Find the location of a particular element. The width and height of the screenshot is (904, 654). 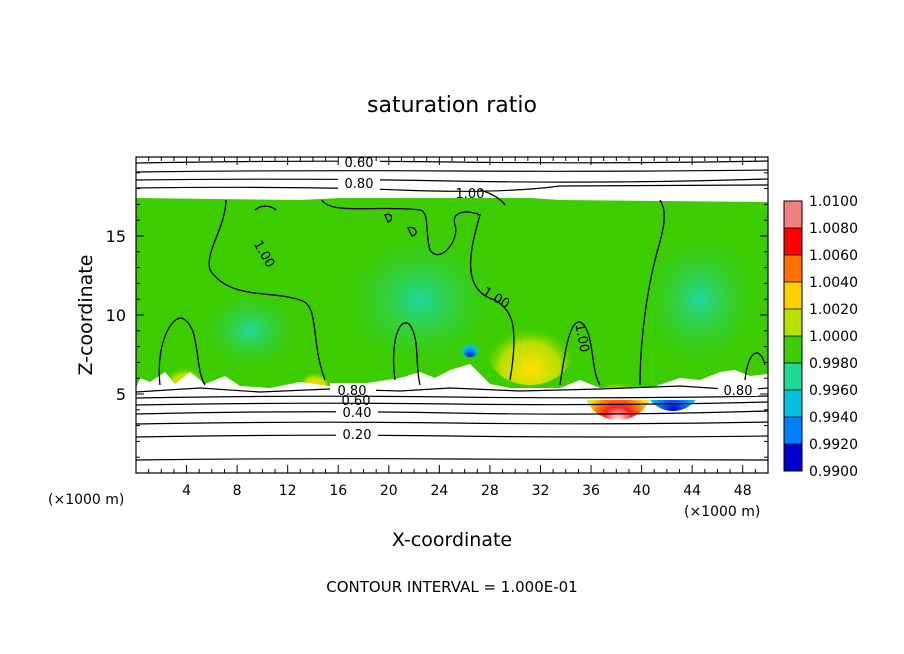

contour-label: 0.20 is located at coordinates (357, 435).